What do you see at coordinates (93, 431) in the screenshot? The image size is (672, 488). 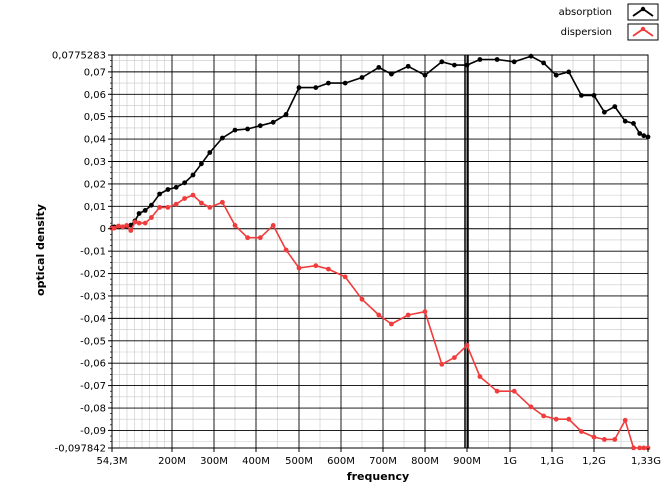 I see `y-tick-label: -0,09` at bounding box center [93, 431].